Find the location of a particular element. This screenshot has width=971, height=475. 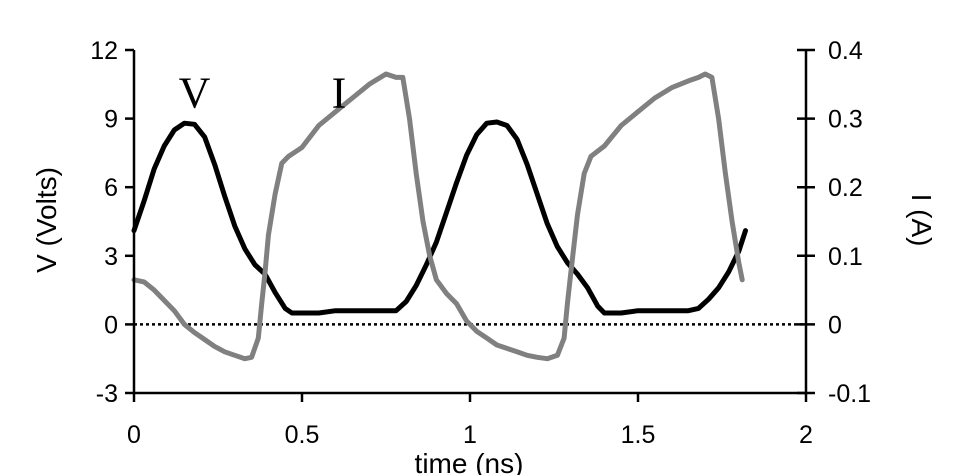

x-axis-title: time (ns) is located at coordinates (469, 461).